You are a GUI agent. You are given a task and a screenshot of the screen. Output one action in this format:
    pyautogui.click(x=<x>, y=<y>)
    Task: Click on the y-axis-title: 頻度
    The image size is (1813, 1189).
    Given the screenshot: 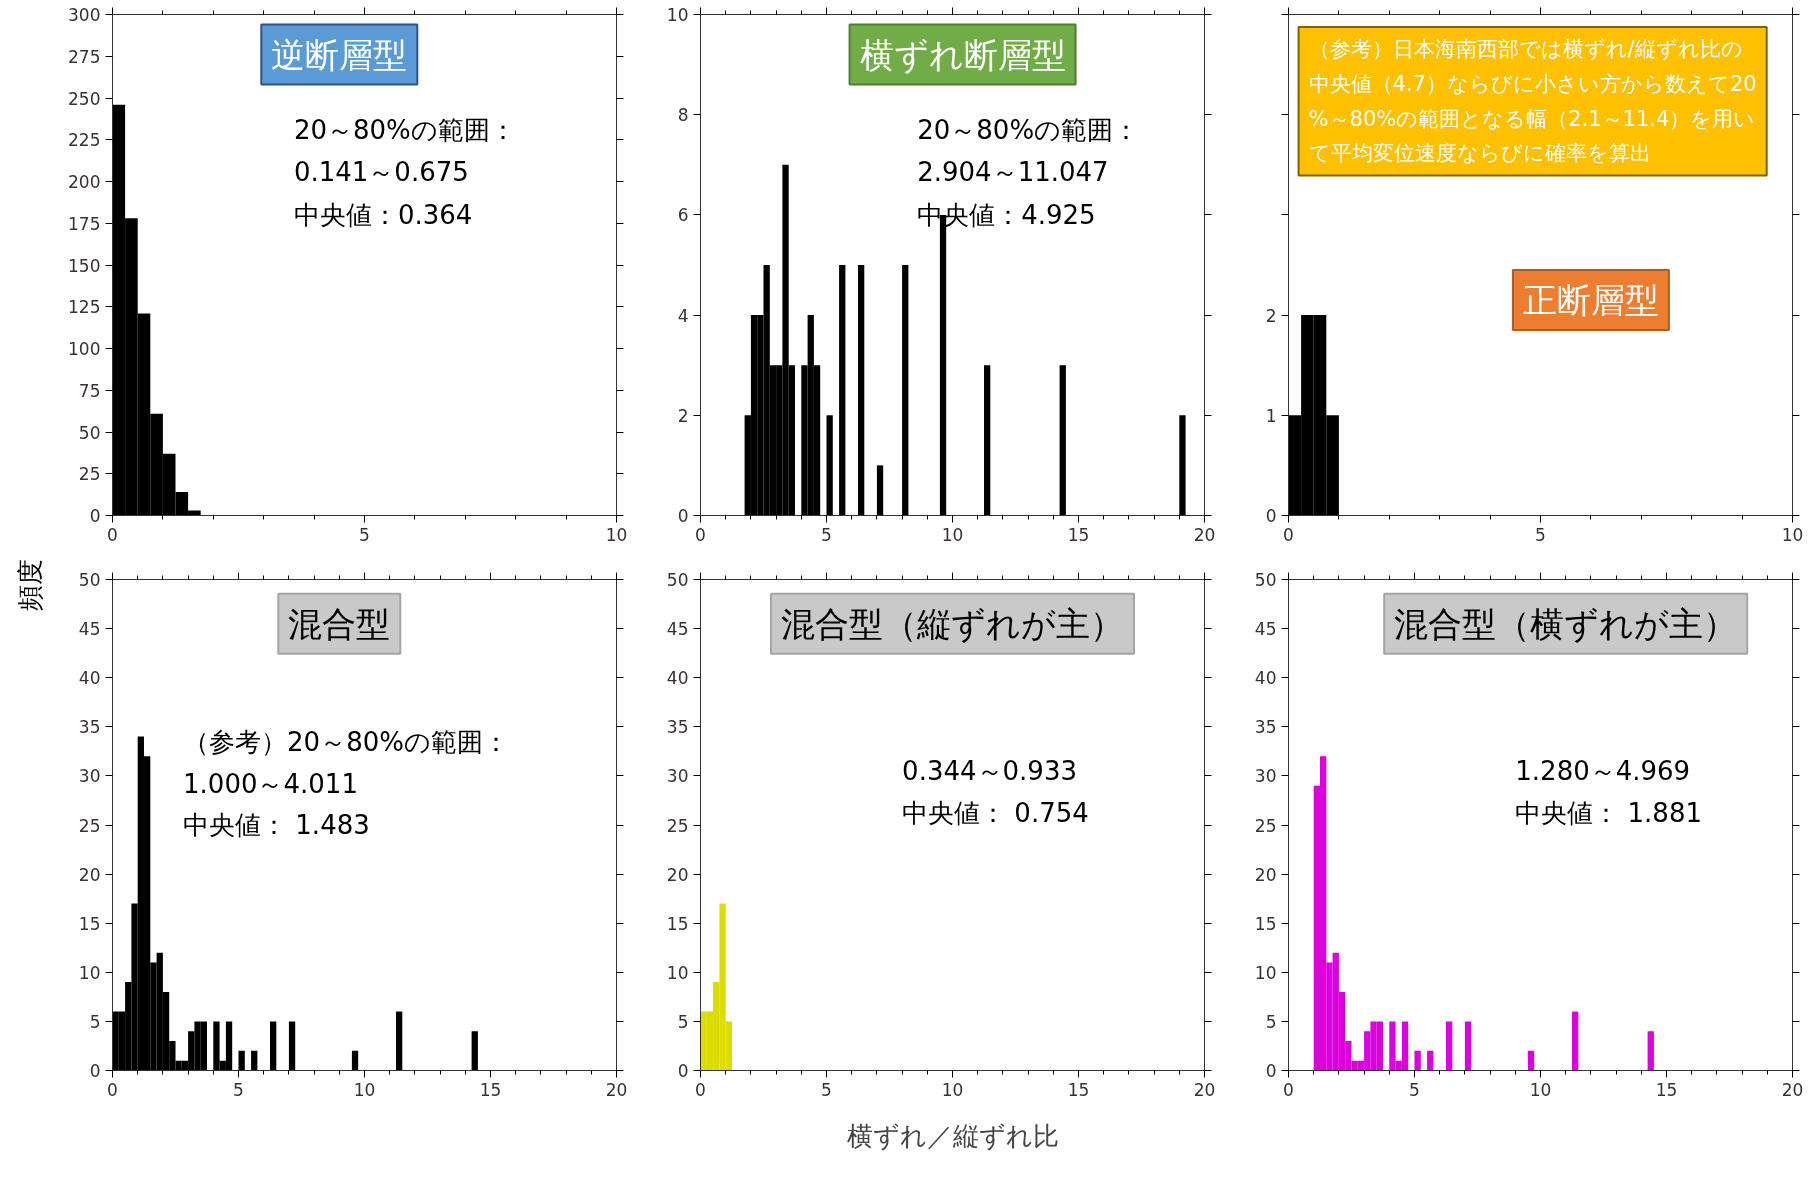 What is the action you would take?
    pyautogui.click(x=30, y=584)
    